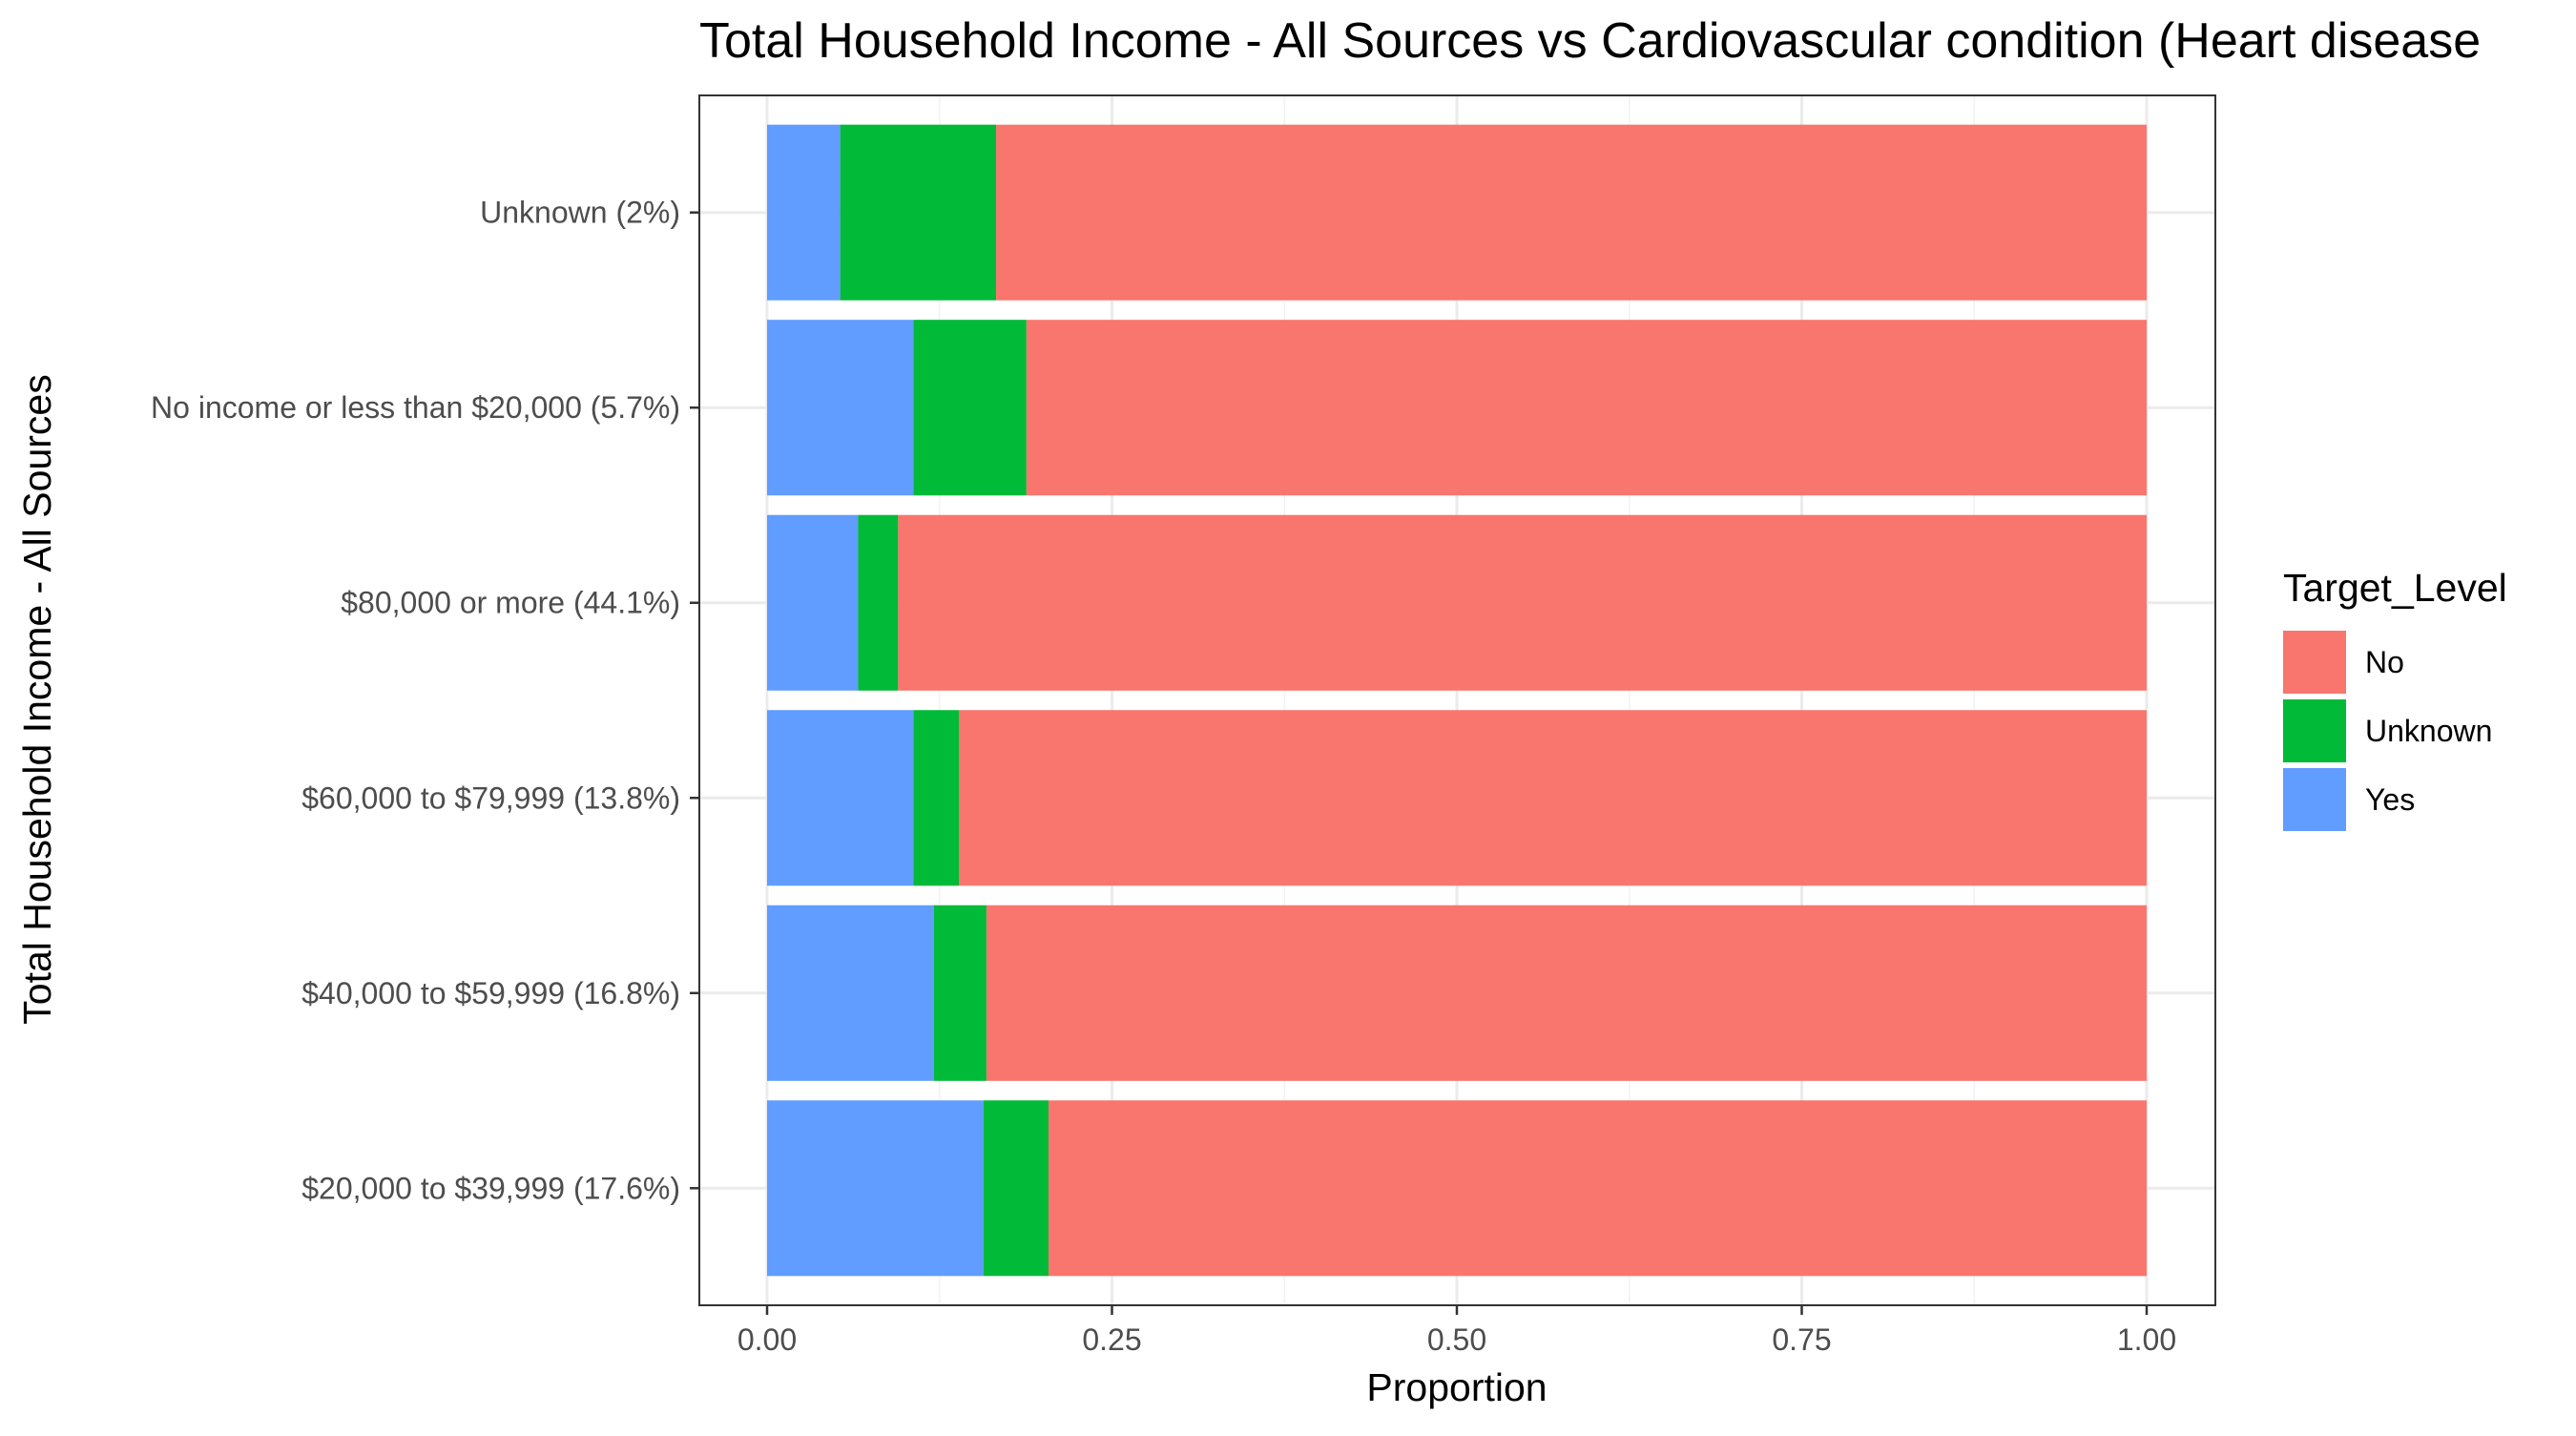 The image size is (2576, 1436). I want to click on y-tick-label: $60,000 to $79,999 (13.8%), so click(490, 797).